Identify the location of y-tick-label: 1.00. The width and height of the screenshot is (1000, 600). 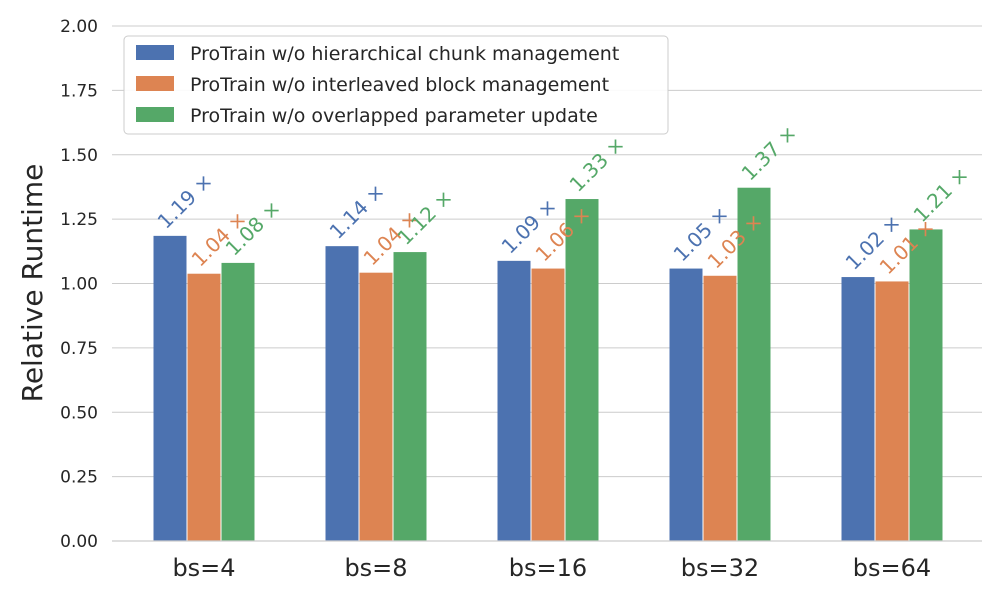
(79, 285).